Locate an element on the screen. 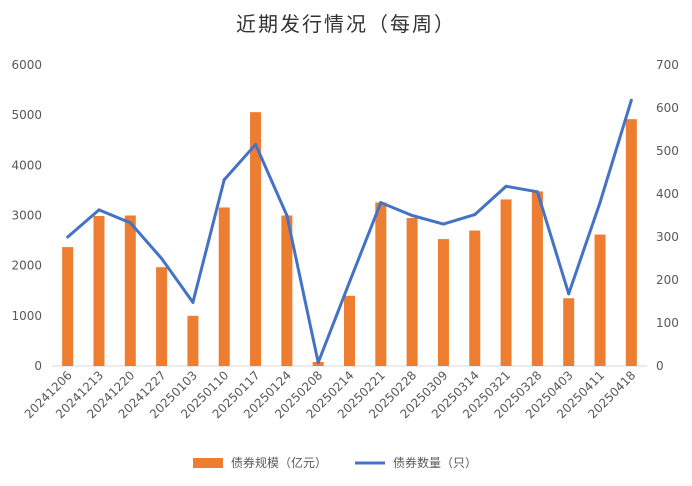 This screenshot has width=692, height=486. legend: 债券规模（亿元） 债券数量（只） is located at coordinates (335, 462).